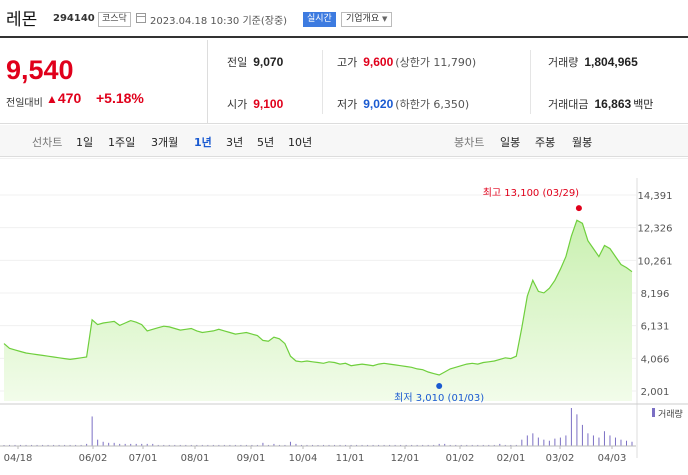 The height and width of the screenshot is (475, 688). Describe the element at coordinates (93, 458) in the screenshot. I see `x-tick-label: 06/02` at that location.